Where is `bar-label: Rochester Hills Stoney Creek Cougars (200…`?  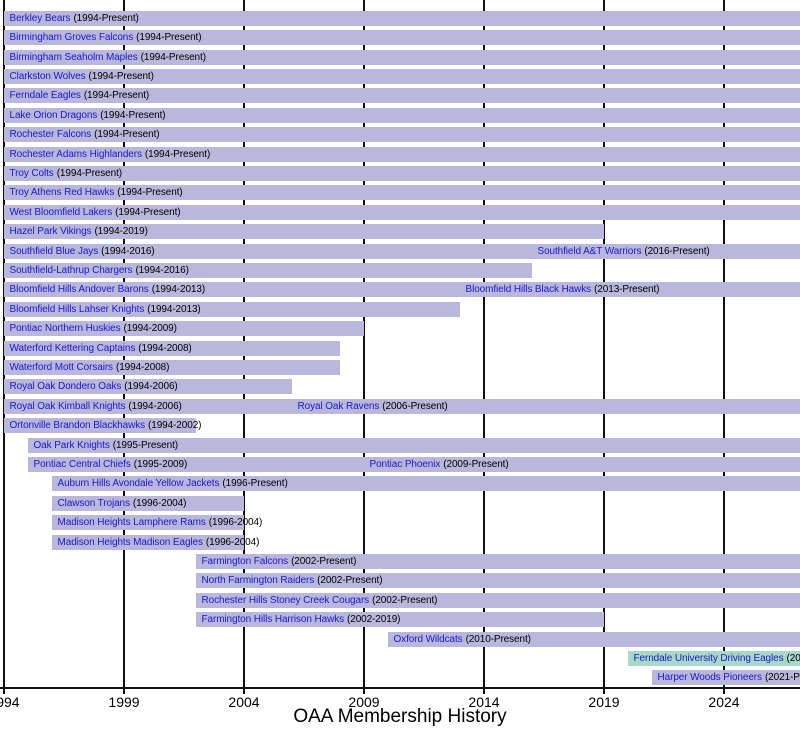 bar-label: Rochester Hills Stoney Creek Cougars (200… is located at coordinates (320, 600).